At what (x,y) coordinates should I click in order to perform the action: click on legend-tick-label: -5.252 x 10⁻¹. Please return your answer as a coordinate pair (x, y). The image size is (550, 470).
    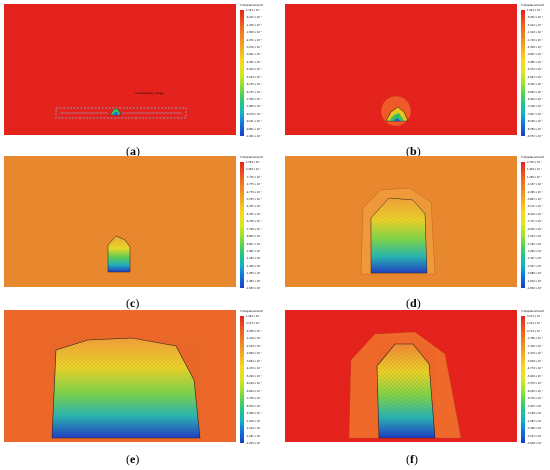
    Looking at the image, I should click on (535, 85).